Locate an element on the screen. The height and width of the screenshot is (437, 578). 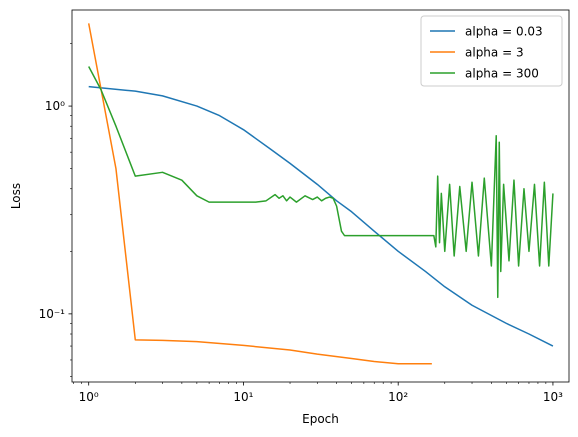
legend-label-2: alpha = 3 is located at coordinates (494, 53).